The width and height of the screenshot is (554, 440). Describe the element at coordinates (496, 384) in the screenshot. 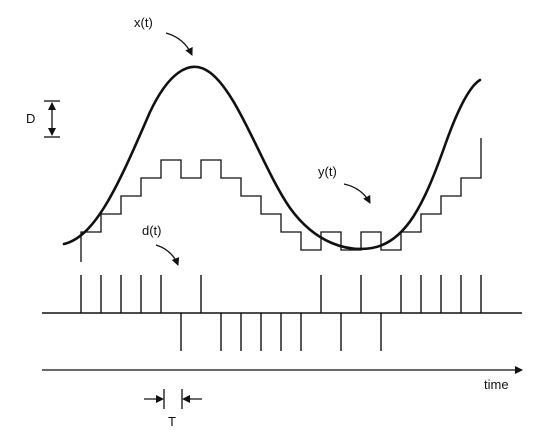

I see `time-axis-label: time` at that location.